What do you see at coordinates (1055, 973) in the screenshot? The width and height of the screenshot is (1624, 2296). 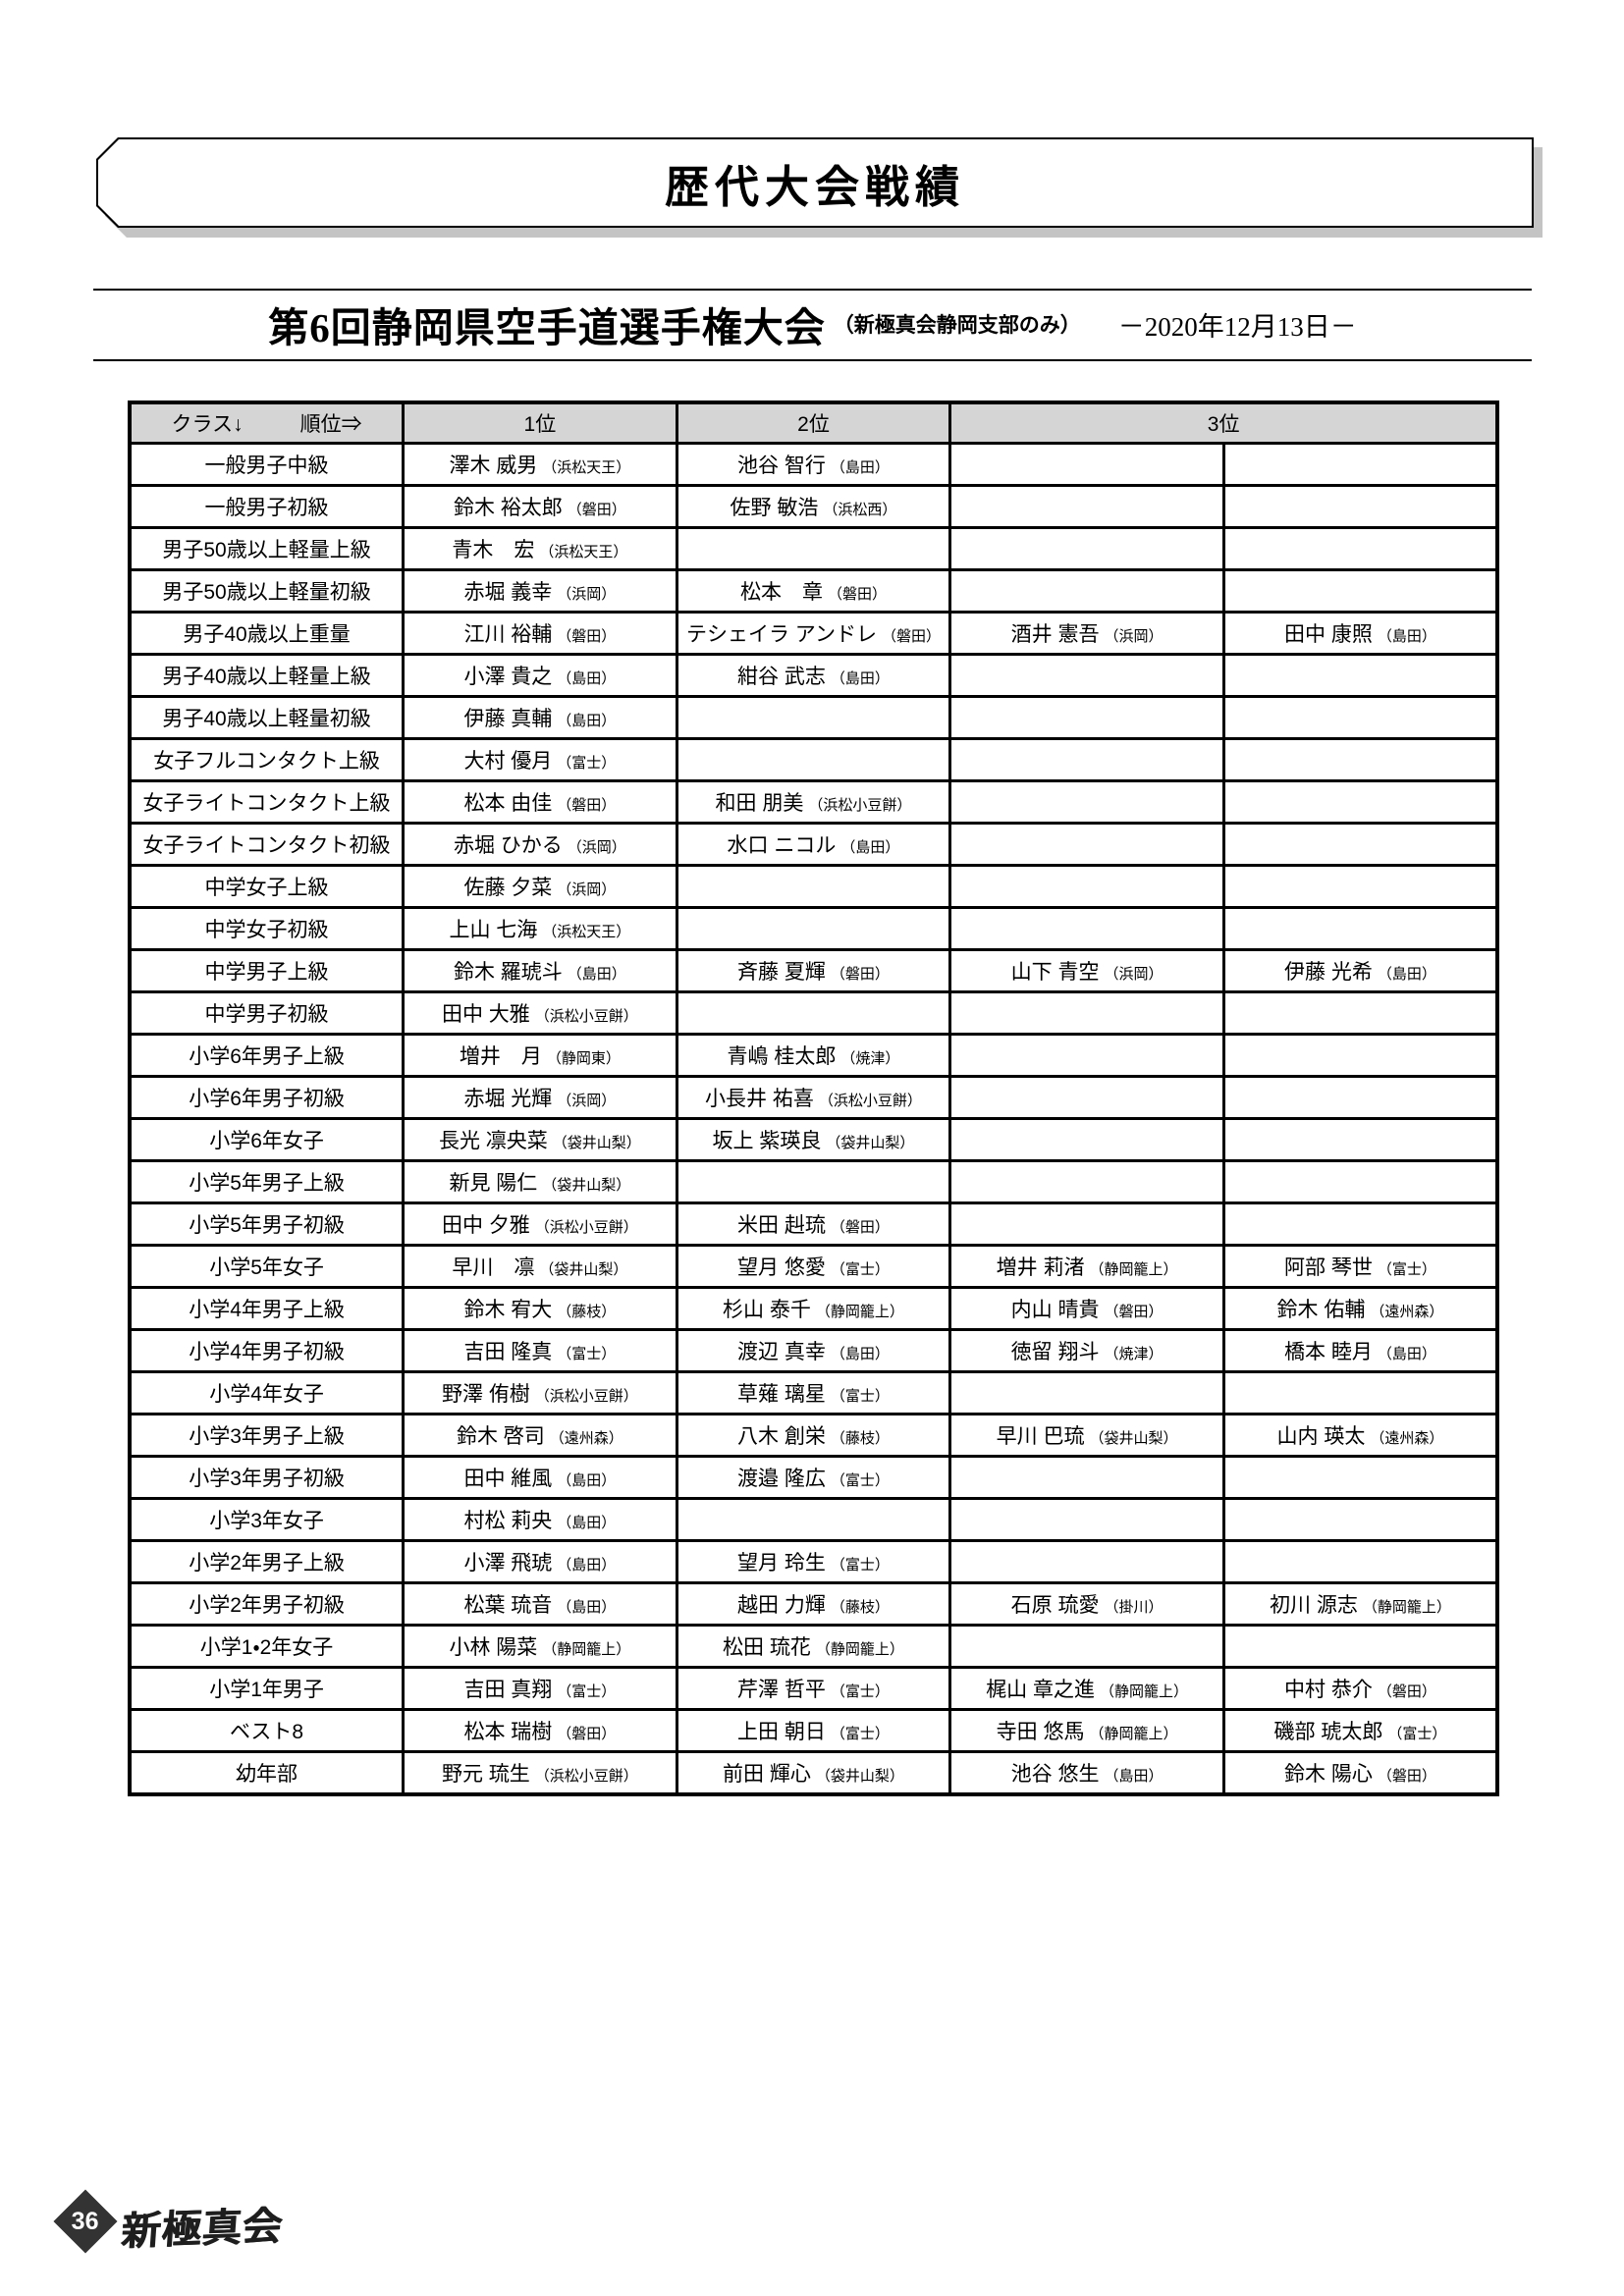 I see `player-name: 山下 青空` at bounding box center [1055, 973].